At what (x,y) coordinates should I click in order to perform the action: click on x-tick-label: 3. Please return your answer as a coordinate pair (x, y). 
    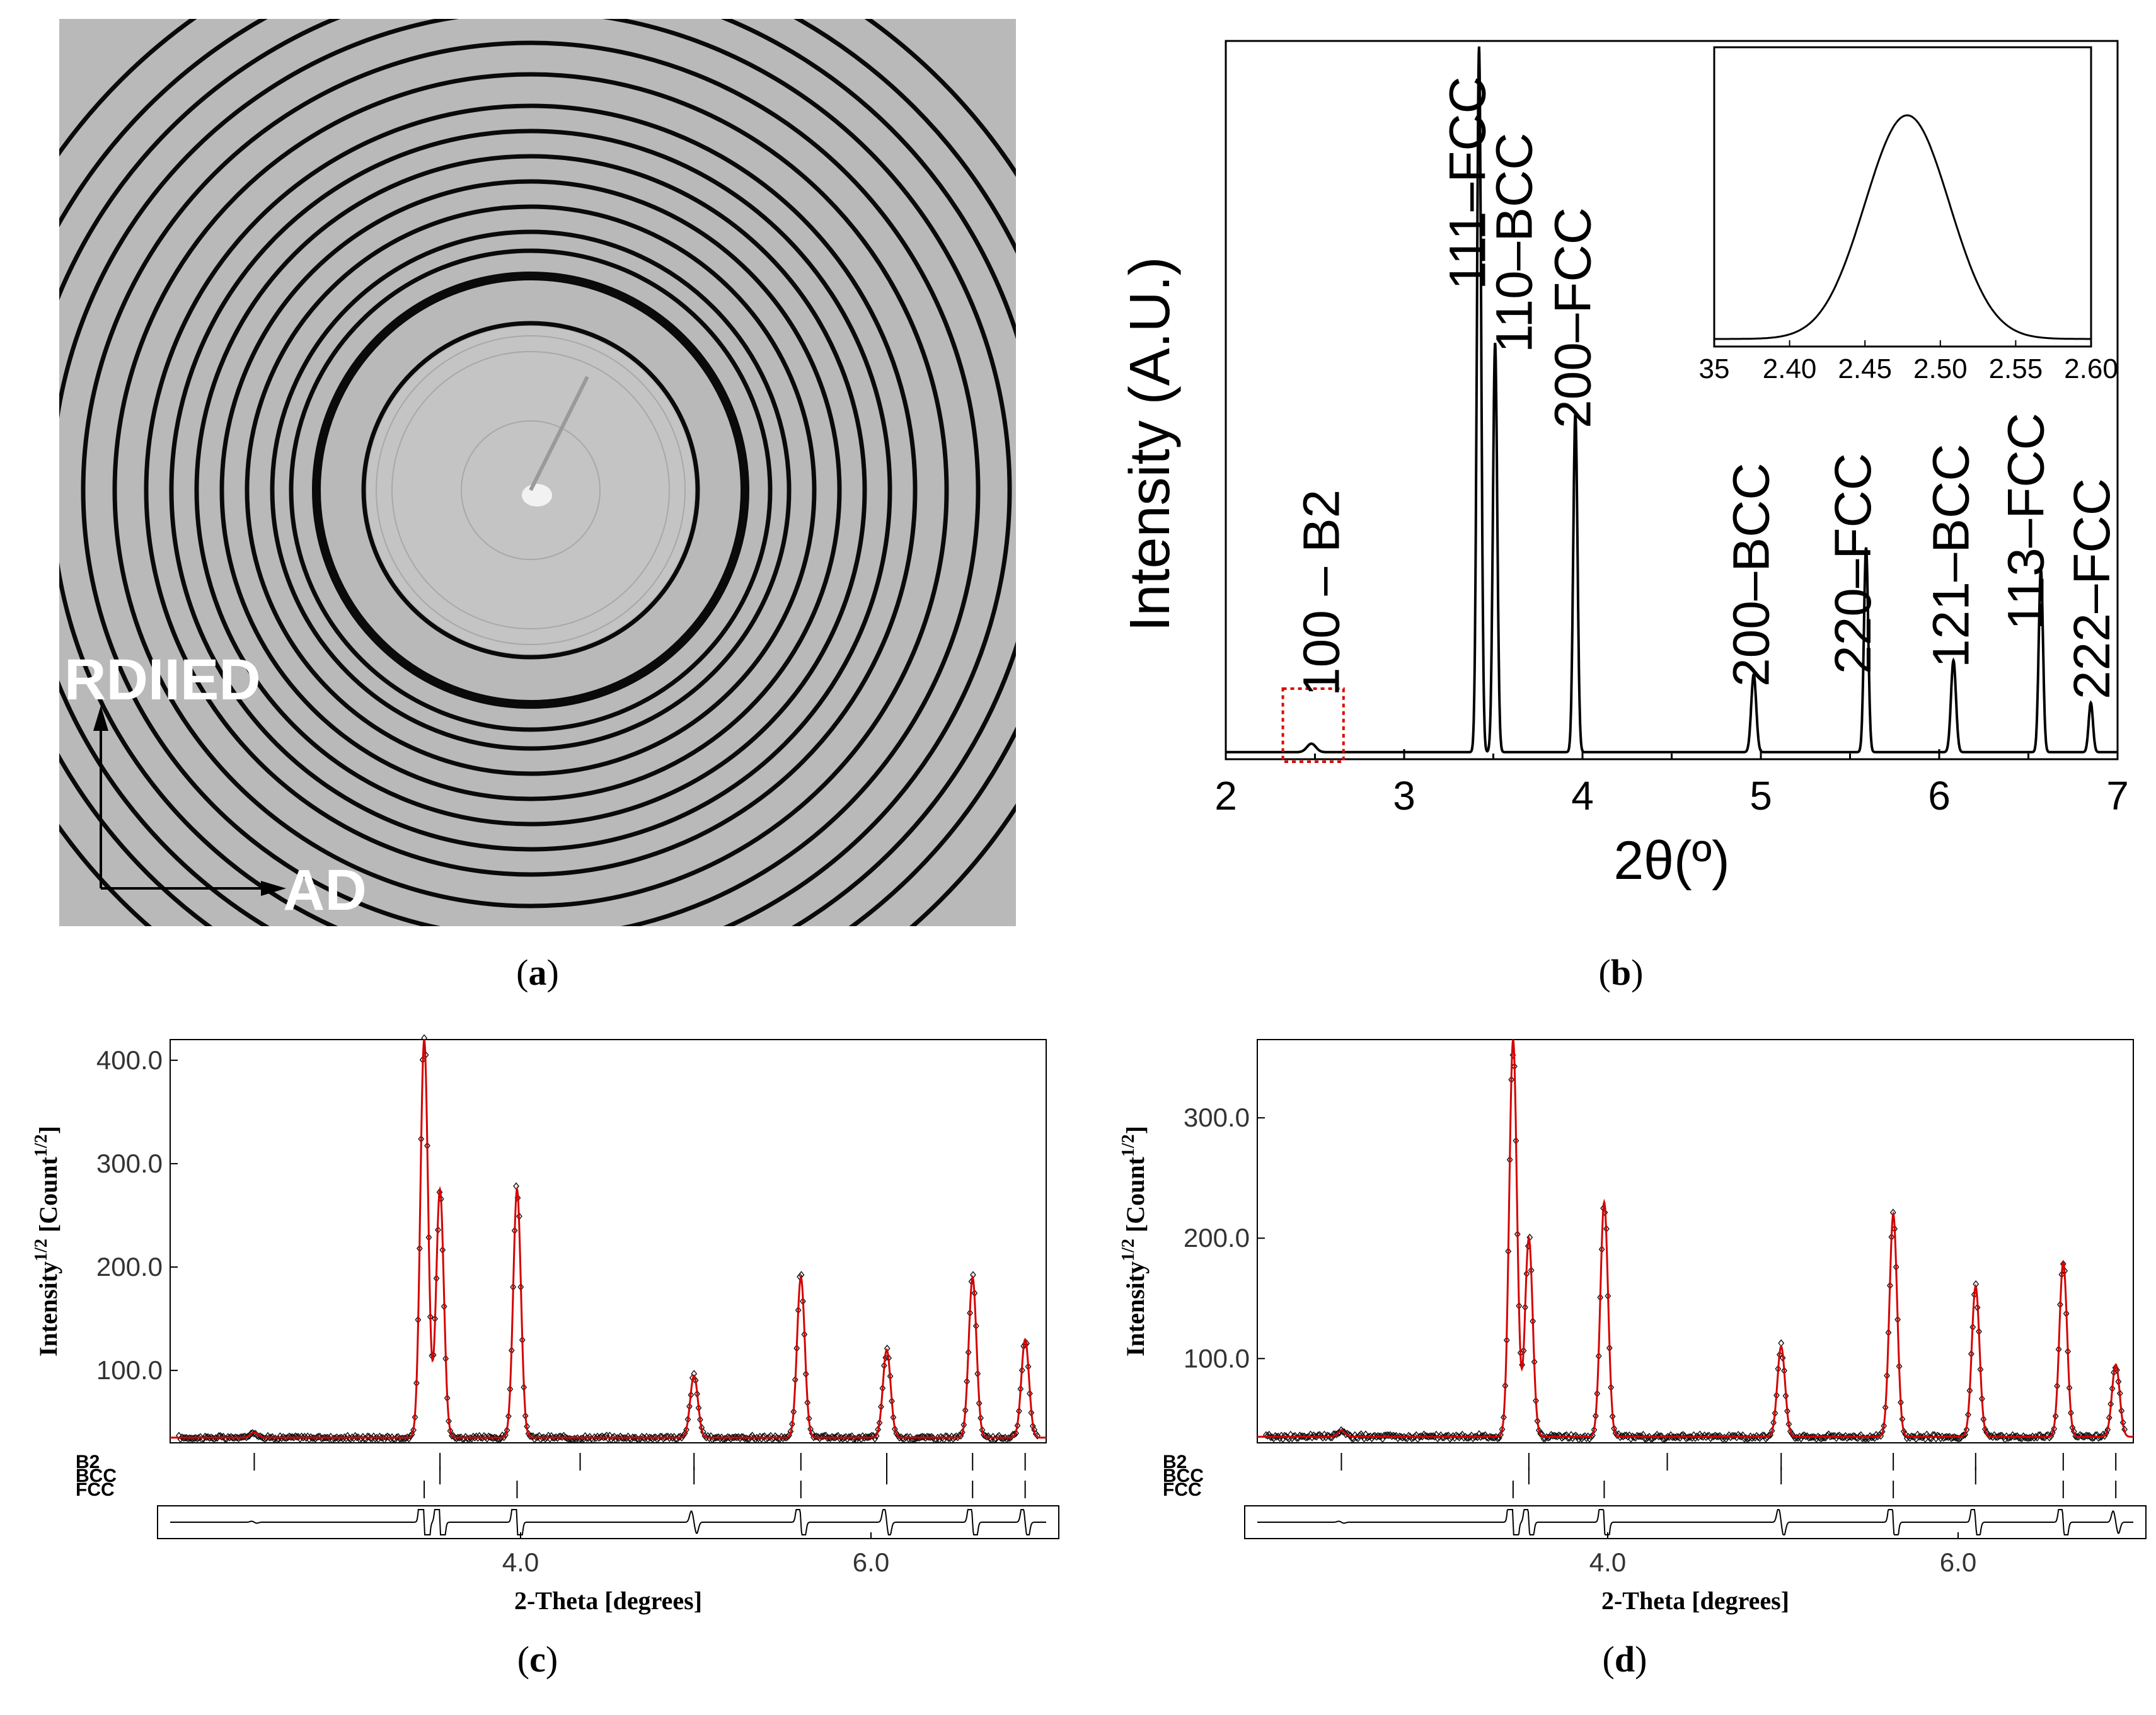
    Looking at the image, I should click on (1404, 795).